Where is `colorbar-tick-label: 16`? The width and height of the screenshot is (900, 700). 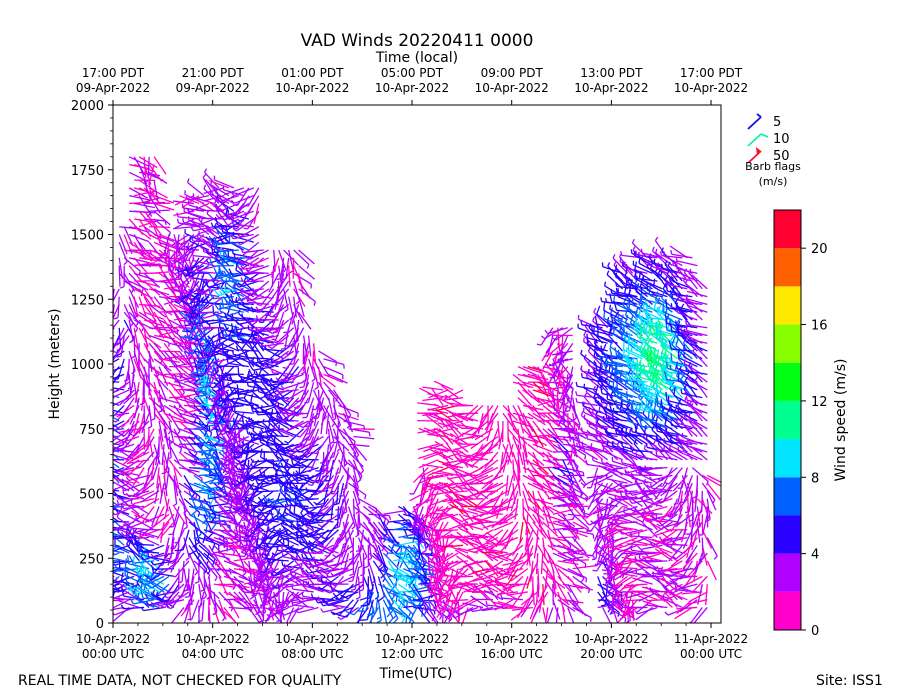 colorbar-tick-label: 16 is located at coordinates (819, 326).